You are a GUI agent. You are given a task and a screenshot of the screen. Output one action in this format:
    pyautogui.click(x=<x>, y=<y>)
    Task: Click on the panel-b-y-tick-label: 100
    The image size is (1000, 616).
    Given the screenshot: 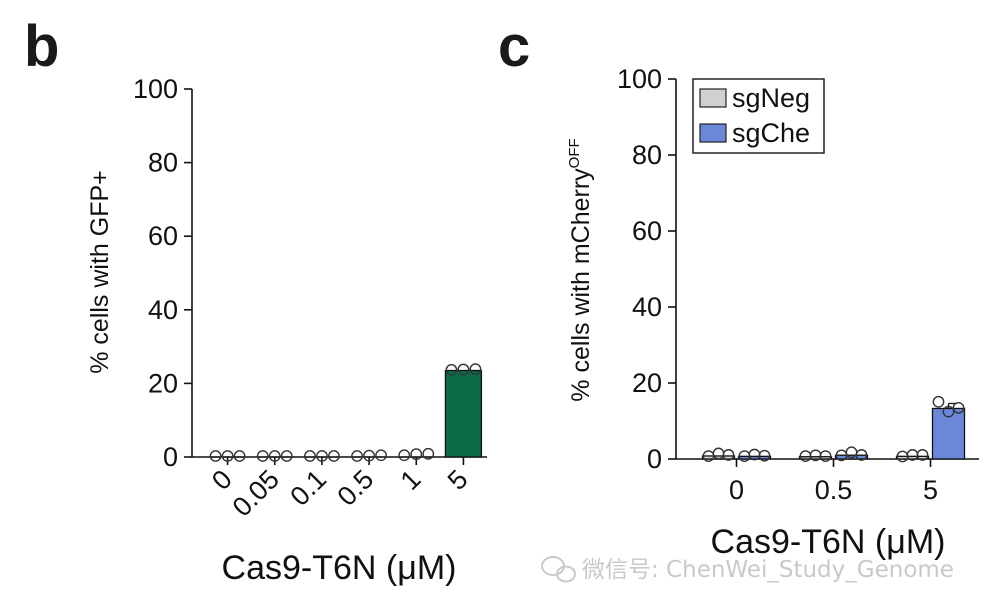 What is the action you would take?
    pyautogui.click(x=155, y=89)
    